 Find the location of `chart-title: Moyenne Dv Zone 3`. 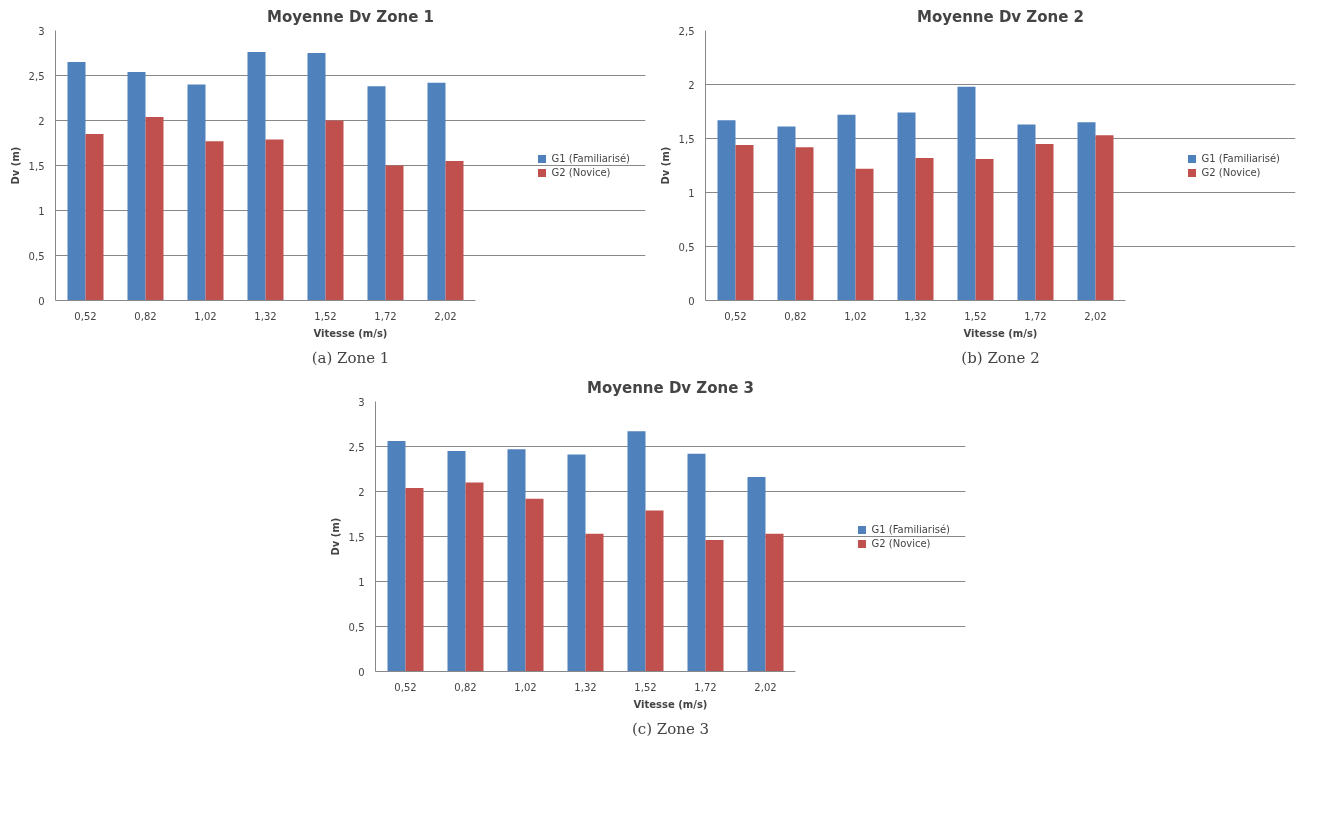

chart-title: Moyenne Dv Zone 3 is located at coordinates (670, 387).